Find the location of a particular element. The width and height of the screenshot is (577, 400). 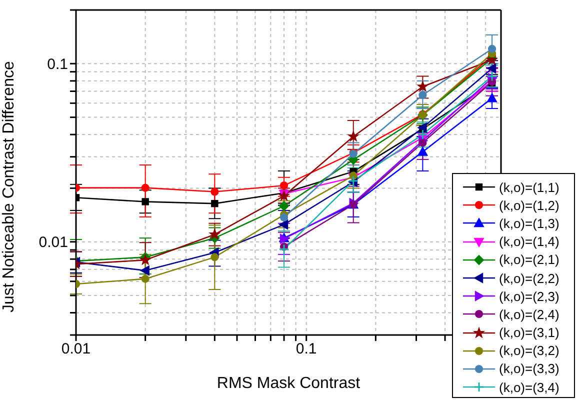

legend-label: (k,o)=(3,4) is located at coordinates (529, 387).